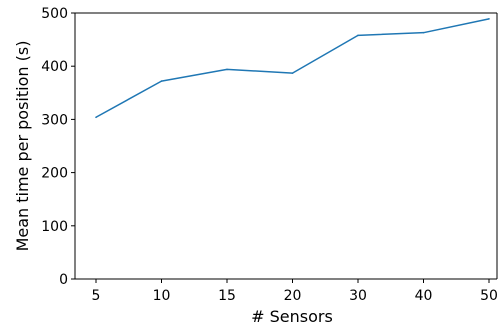 The height and width of the screenshot is (326, 498). Describe the element at coordinates (54, 14) in the screenshot. I see `y-tick-label: 500` at that location.